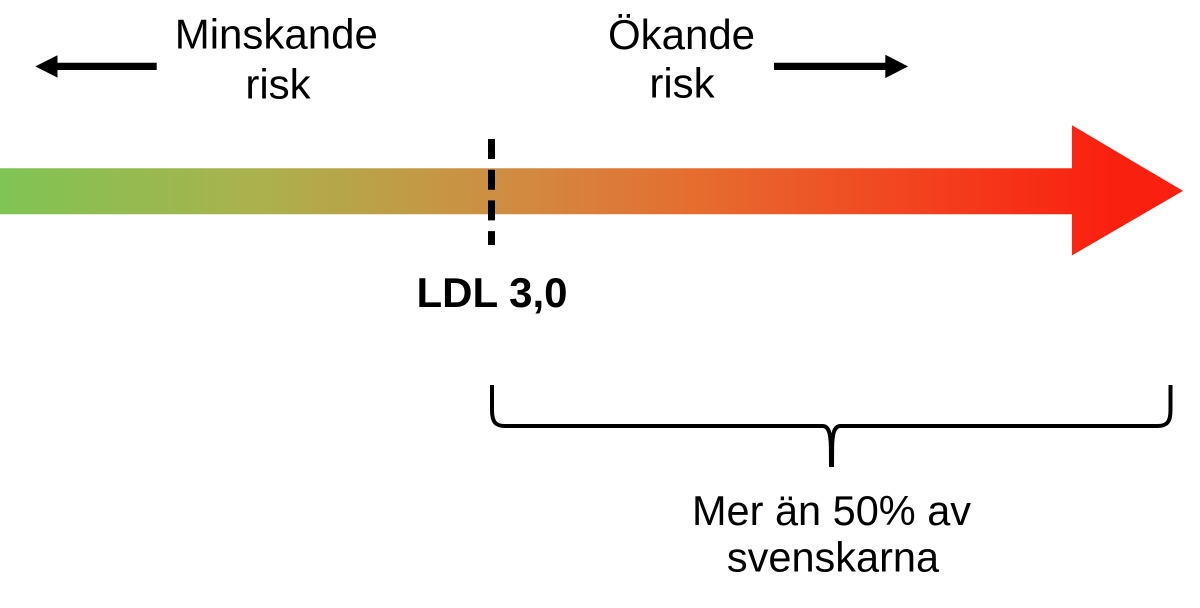 The width and height of the screenshot is (1200, 608). What do you see at coordinates (276, 34) in the screenshot?
I see `svg-text: Minskande` at bounding box center [276, 34].